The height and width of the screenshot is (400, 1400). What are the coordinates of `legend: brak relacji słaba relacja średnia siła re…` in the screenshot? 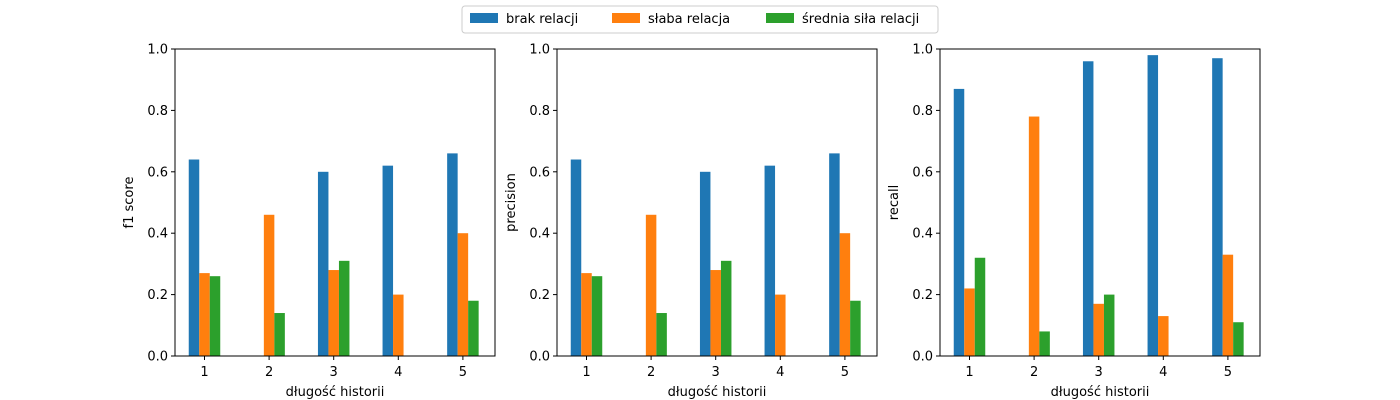 It's located at (700, 19).